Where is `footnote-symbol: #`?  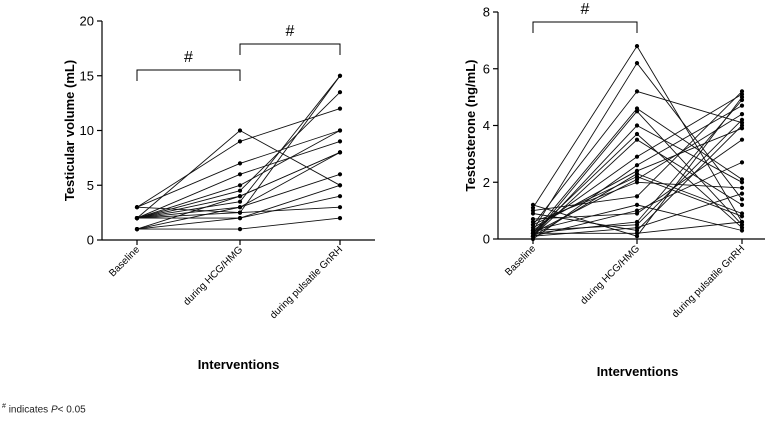
footnote-symbol: # is located at coordinates (4, 406).